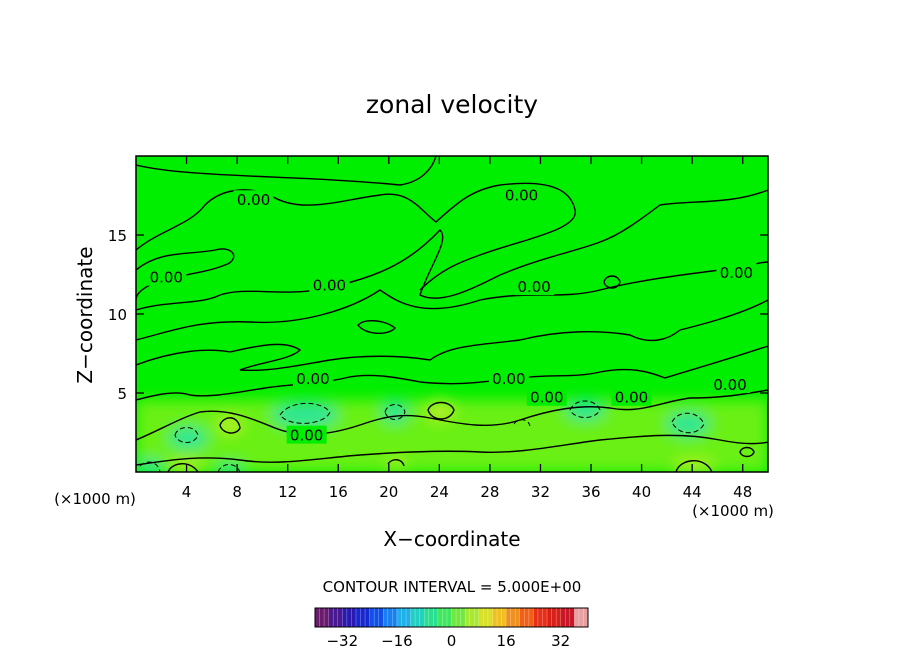 The image size is (904, 658). What do you see at coordinates (733, 511) in the screenshot?
I see `x-unit-label-right: (×1000 m)` at bounding box center [733, 511].